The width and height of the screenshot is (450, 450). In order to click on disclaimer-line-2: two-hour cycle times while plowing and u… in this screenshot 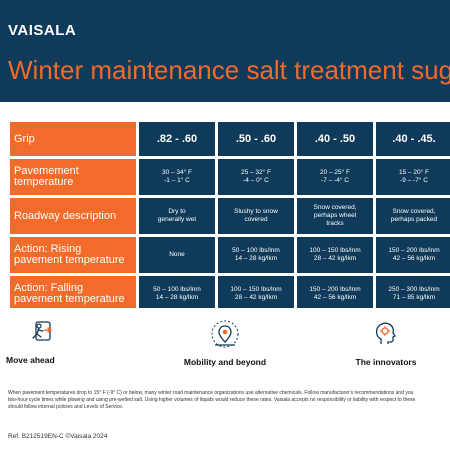, I will do `click(212, 400)`.